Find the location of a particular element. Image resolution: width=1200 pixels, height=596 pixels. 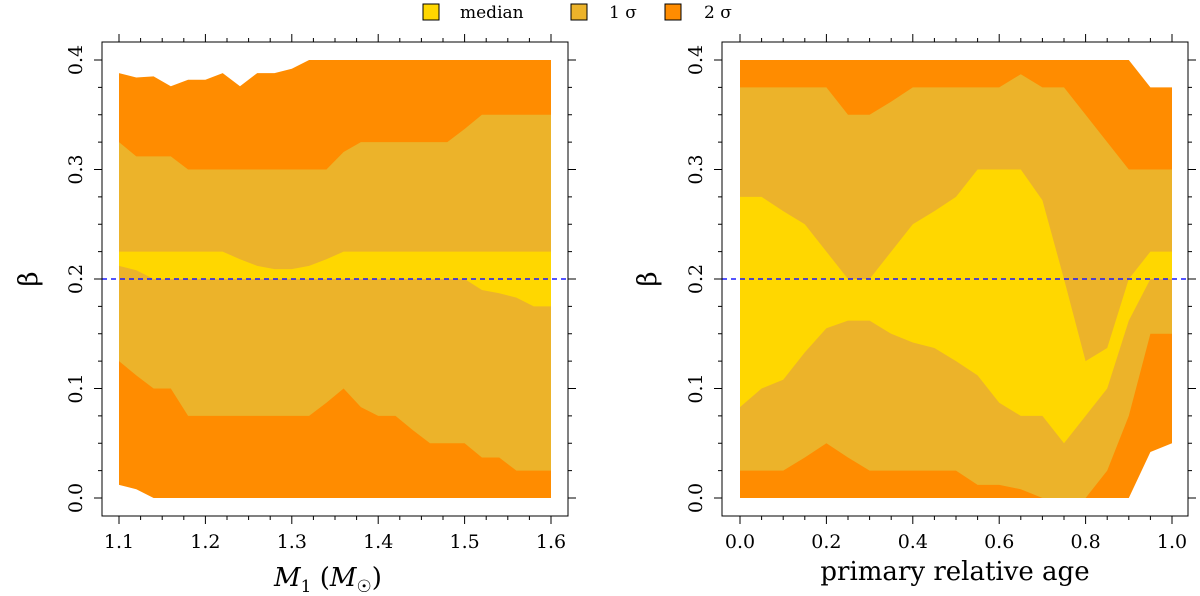

x-axis-label-mass-unit: M is located at coordinates (343, 578).